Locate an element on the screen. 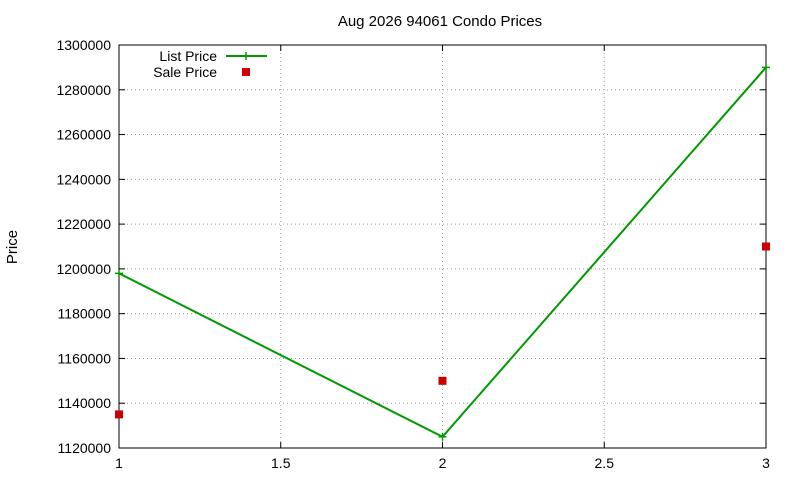 The image size is (800, 485). x-tick-label: 2 is located at coordinates (443, 463).